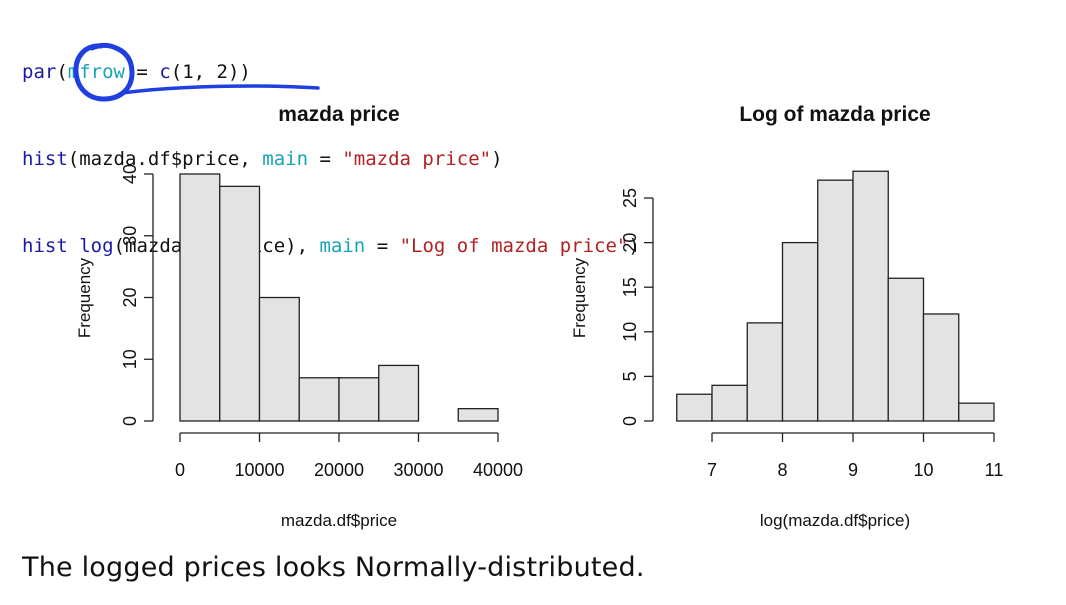  I want to click on code-fn: c, so click(165, 72).